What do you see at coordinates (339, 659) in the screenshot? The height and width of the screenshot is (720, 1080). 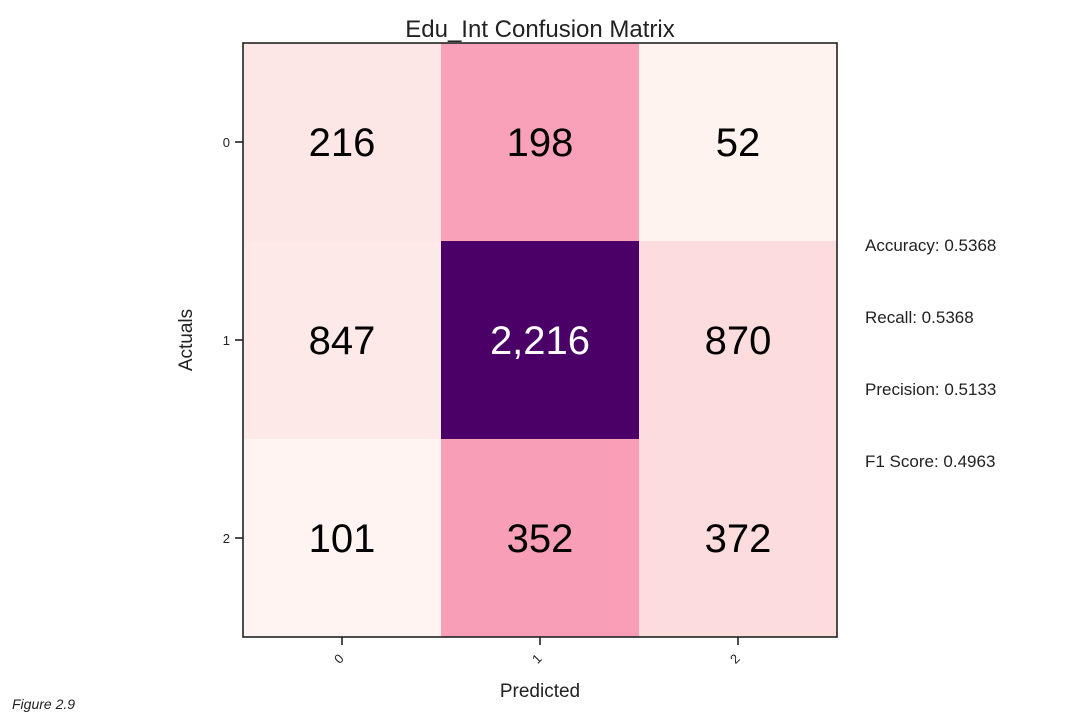 I see `x-tick-label: 0` at bounding box center [339, 659].